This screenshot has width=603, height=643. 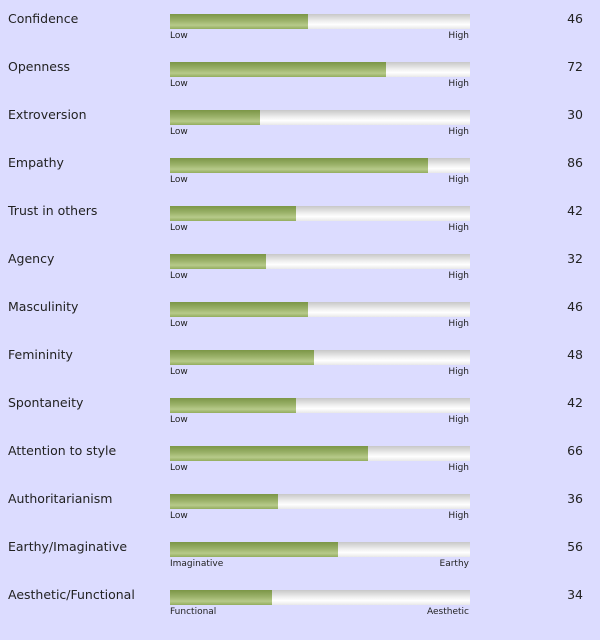 What do you see at coordinates (575, 162) in the screenshot?
I see `trait-value: 86` at bounding box center [575, 162].